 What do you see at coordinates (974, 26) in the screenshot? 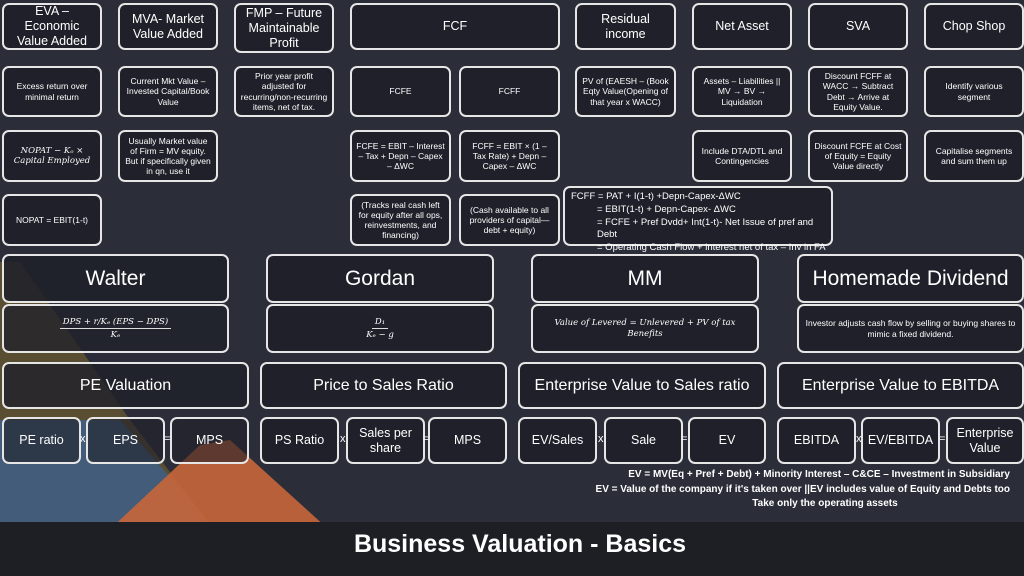
I see `chop-shop-header: Chop Shop` at bounding box center [974, 26].